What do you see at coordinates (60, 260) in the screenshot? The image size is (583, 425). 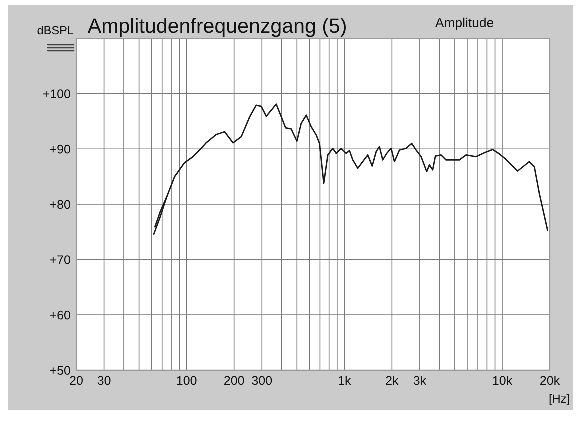 I see `y-tick-label: +70` at bounding box center [60, 260].